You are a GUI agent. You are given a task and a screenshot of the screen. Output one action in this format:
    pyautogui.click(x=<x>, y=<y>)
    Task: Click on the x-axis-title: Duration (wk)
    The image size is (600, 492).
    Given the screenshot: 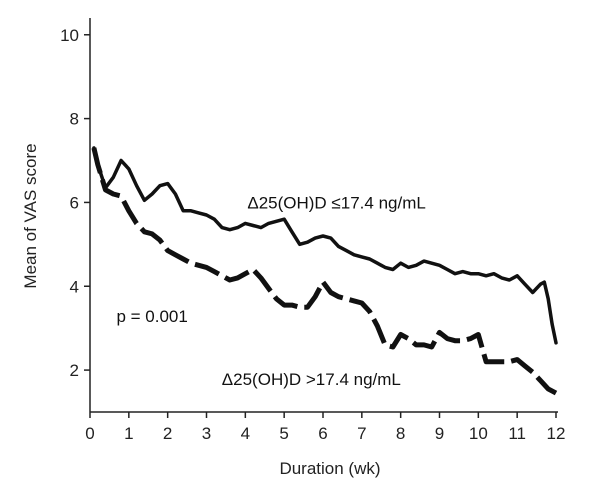 What is the action you would take?
    pyautogui.click(x=329, y=468)
    